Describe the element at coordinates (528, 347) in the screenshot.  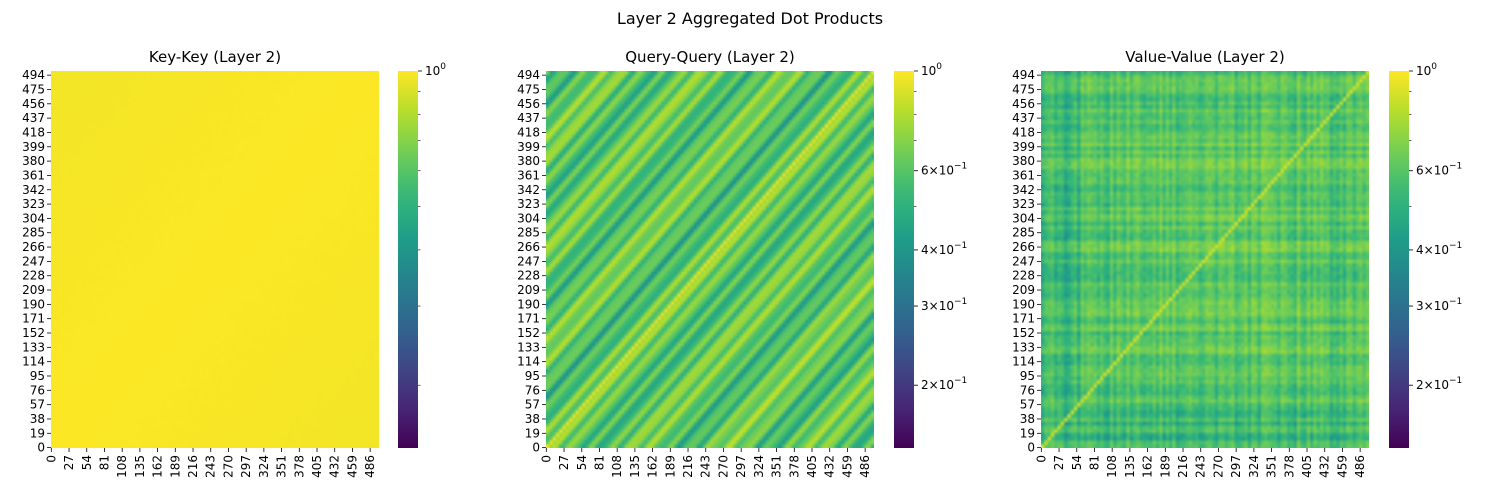
I see `y-tick-label: 133` at that location.